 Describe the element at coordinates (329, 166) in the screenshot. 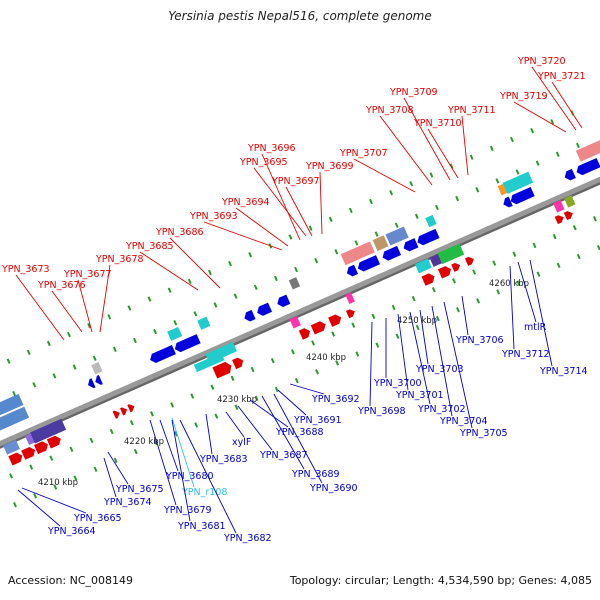

I see `gene-label: YPN_3699` at that location.